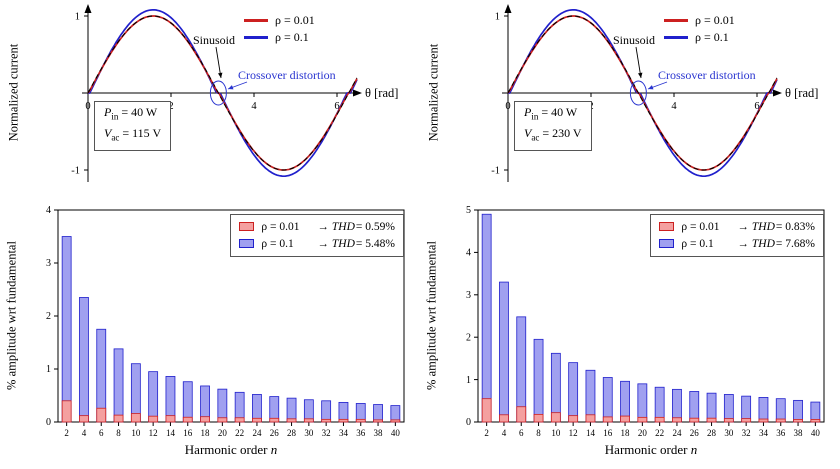 The height and width of the screenshot is (469, 840). I want to click on legend-item: ρ = 0.1, so click(699, 37).